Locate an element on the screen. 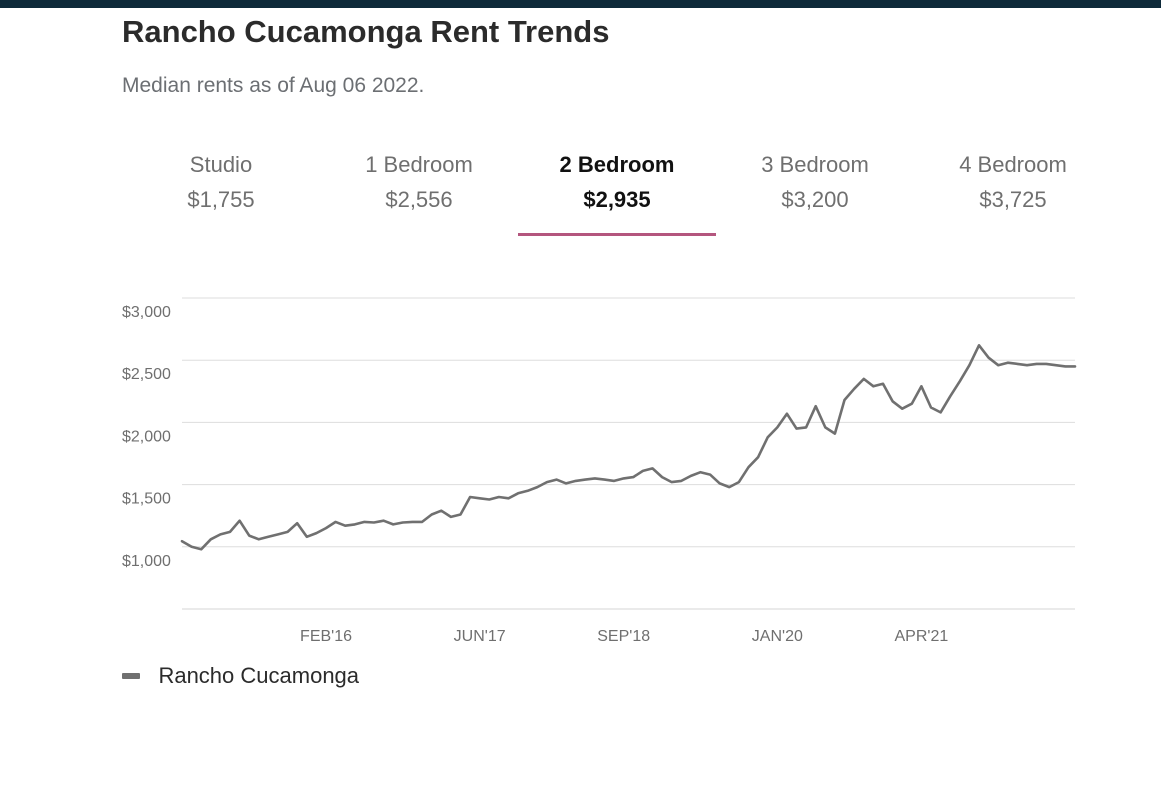 Image resolution: width=1161 pixels, height=790 pixels. tab-4-bedroom: 4 Bedroom $3,725 is located at coordinates (1013, 193).